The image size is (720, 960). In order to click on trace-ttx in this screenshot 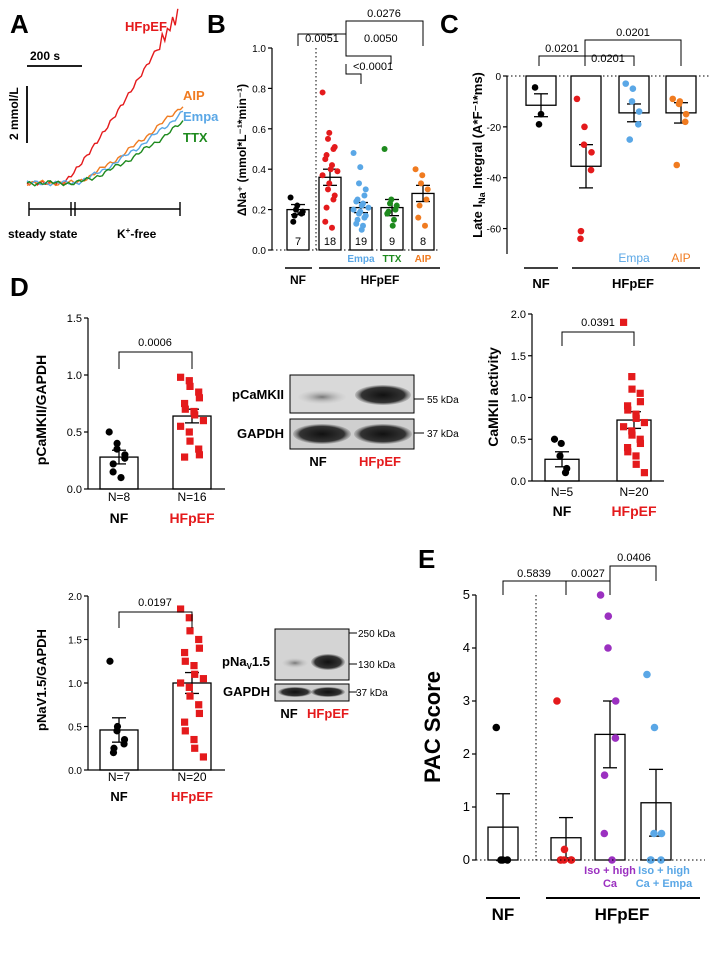, I will do `click(105, 153)`.